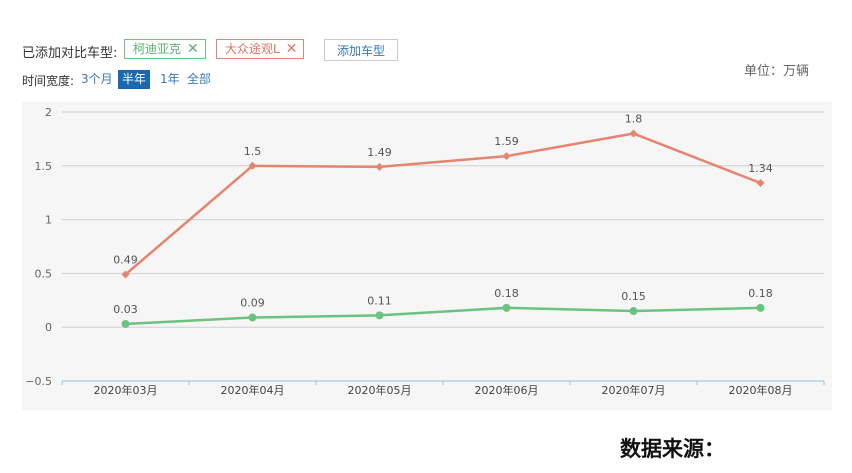  Describe the element at coordinates (672, 449) in the screenshot. I see `data-source-label: 数据来源：` at that location.